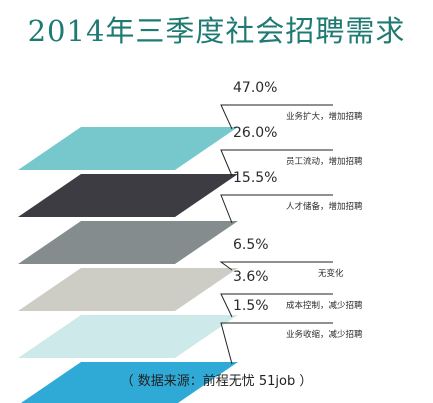 This screenshot has width=433, height=403. What do you see at coordinates (324, 305) in the screenshot?
I see `category-label: 成本控制，减少招聘` at bounding box center [324, 305].